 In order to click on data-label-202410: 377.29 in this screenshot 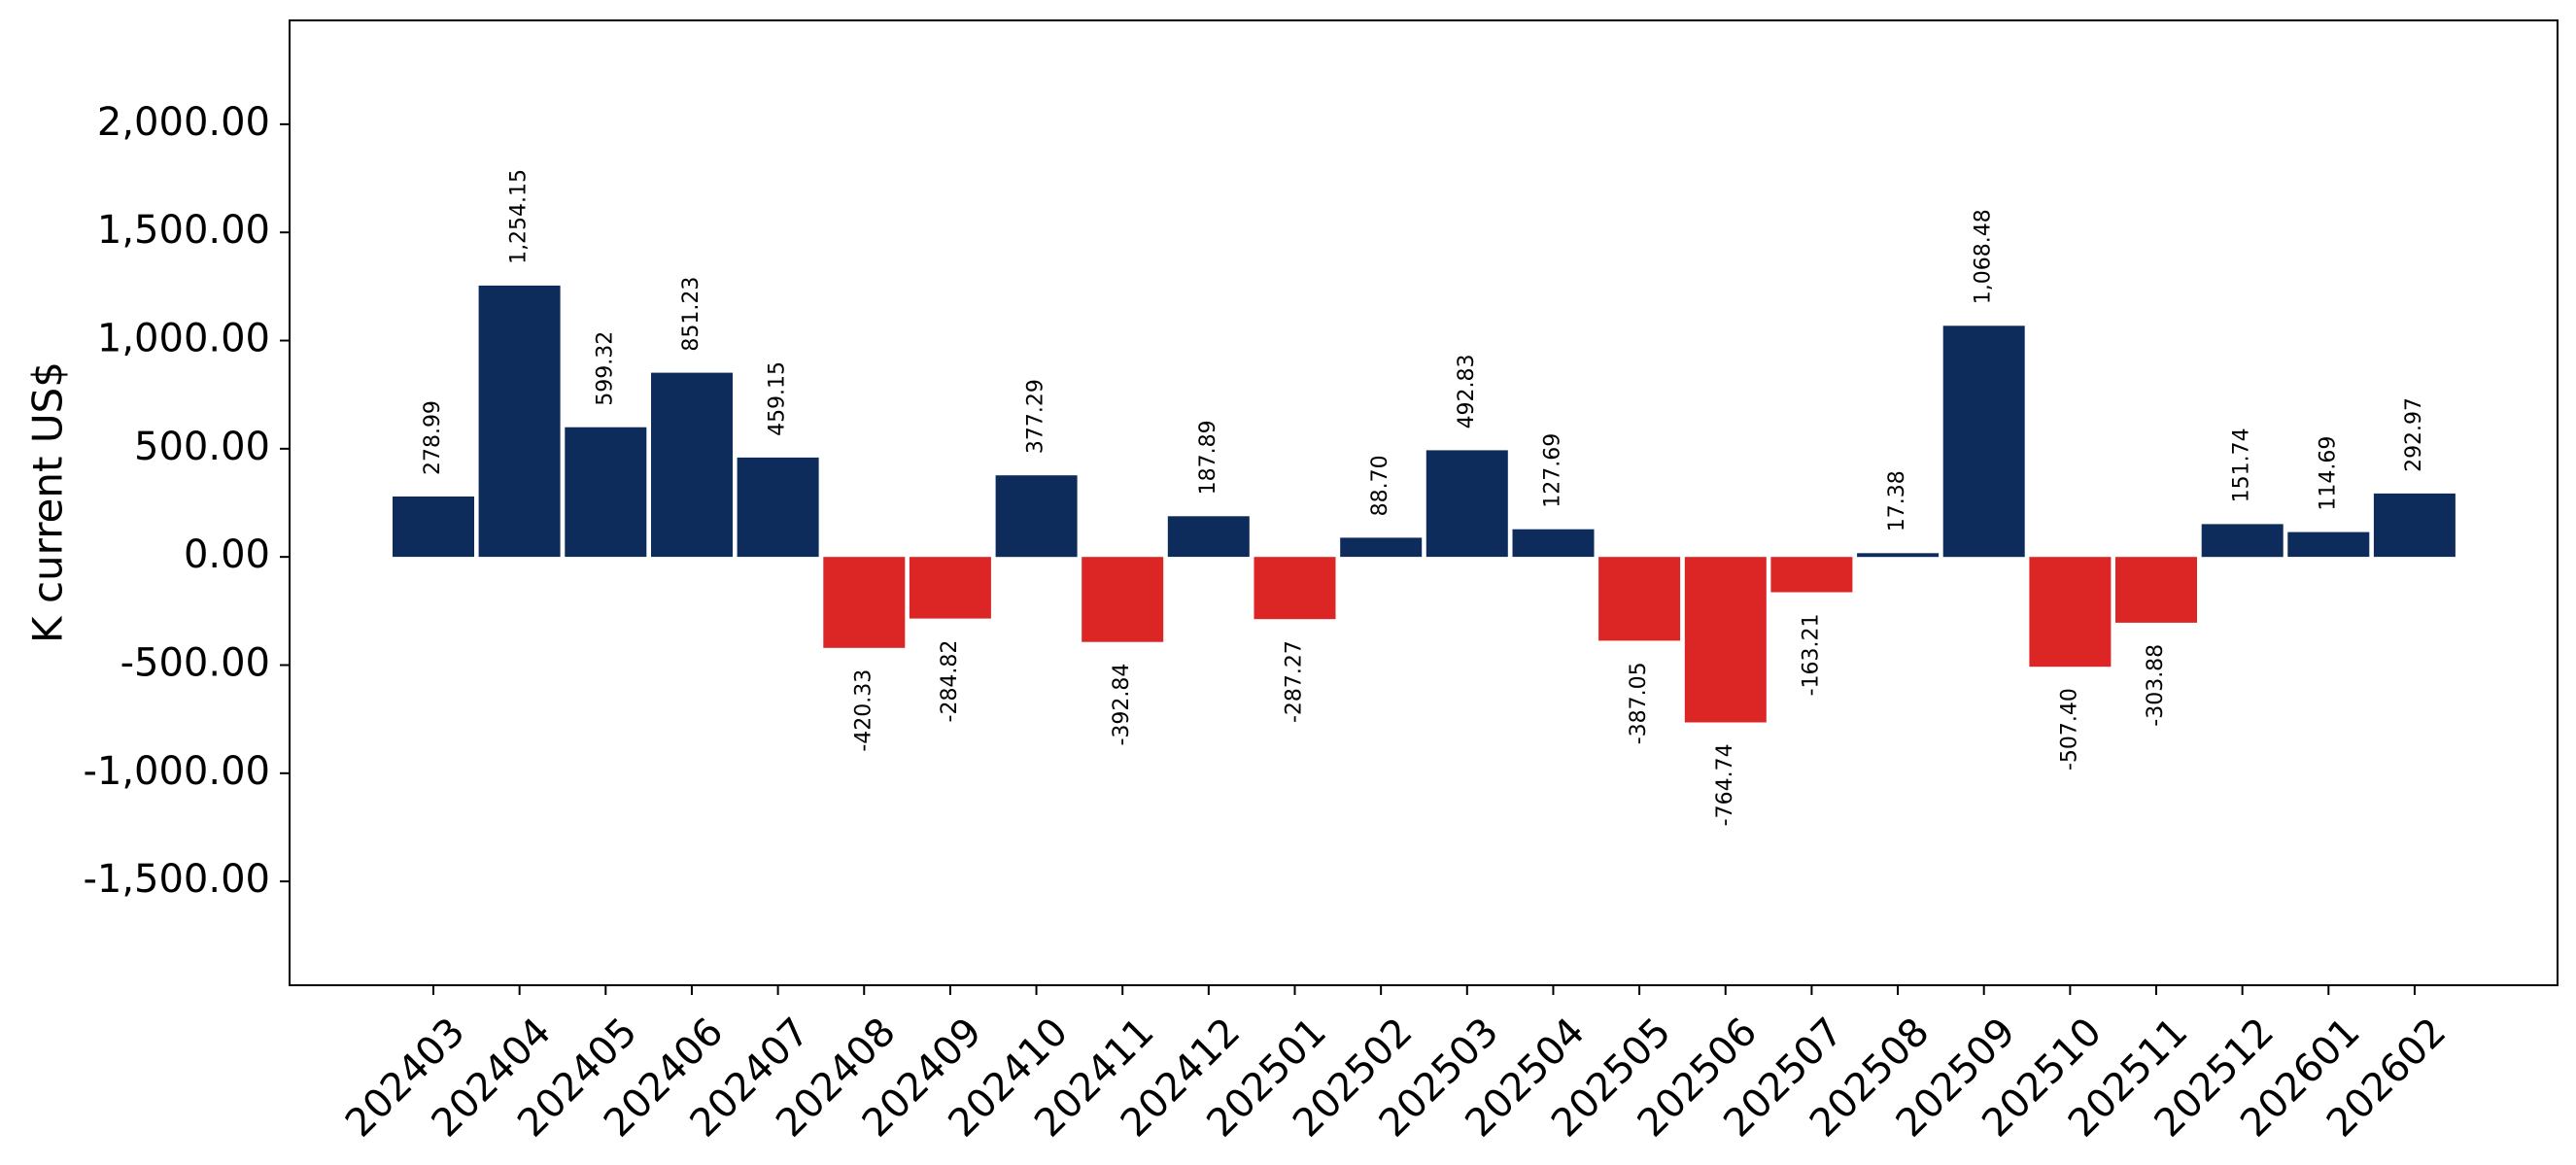, I will do `click(1036, 417)`.